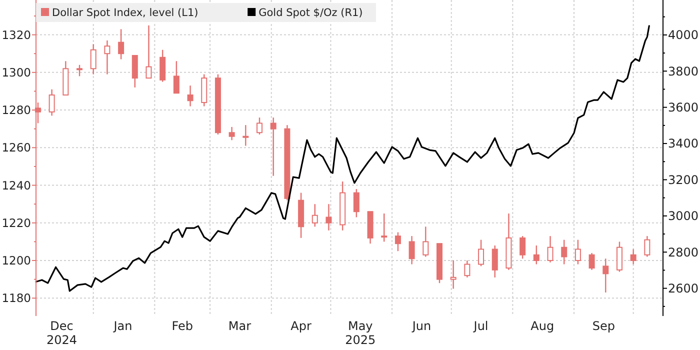  I want to click on y2-tick-label: 2600, so click(683, 289).